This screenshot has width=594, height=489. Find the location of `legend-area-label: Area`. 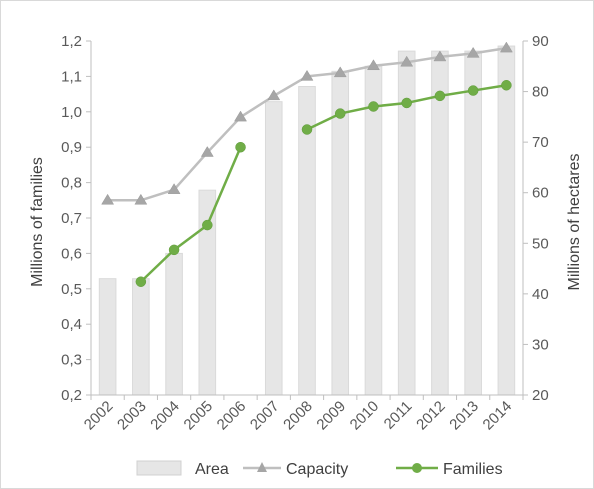

legend-area-label: Area is located at coordinates (212, 469).